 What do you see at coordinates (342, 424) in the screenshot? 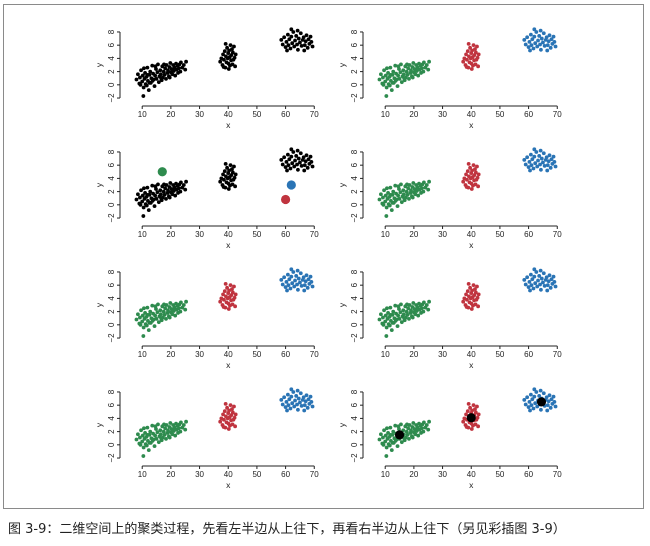
I see `y-axis-label: y` at bounding box center [342, 424].